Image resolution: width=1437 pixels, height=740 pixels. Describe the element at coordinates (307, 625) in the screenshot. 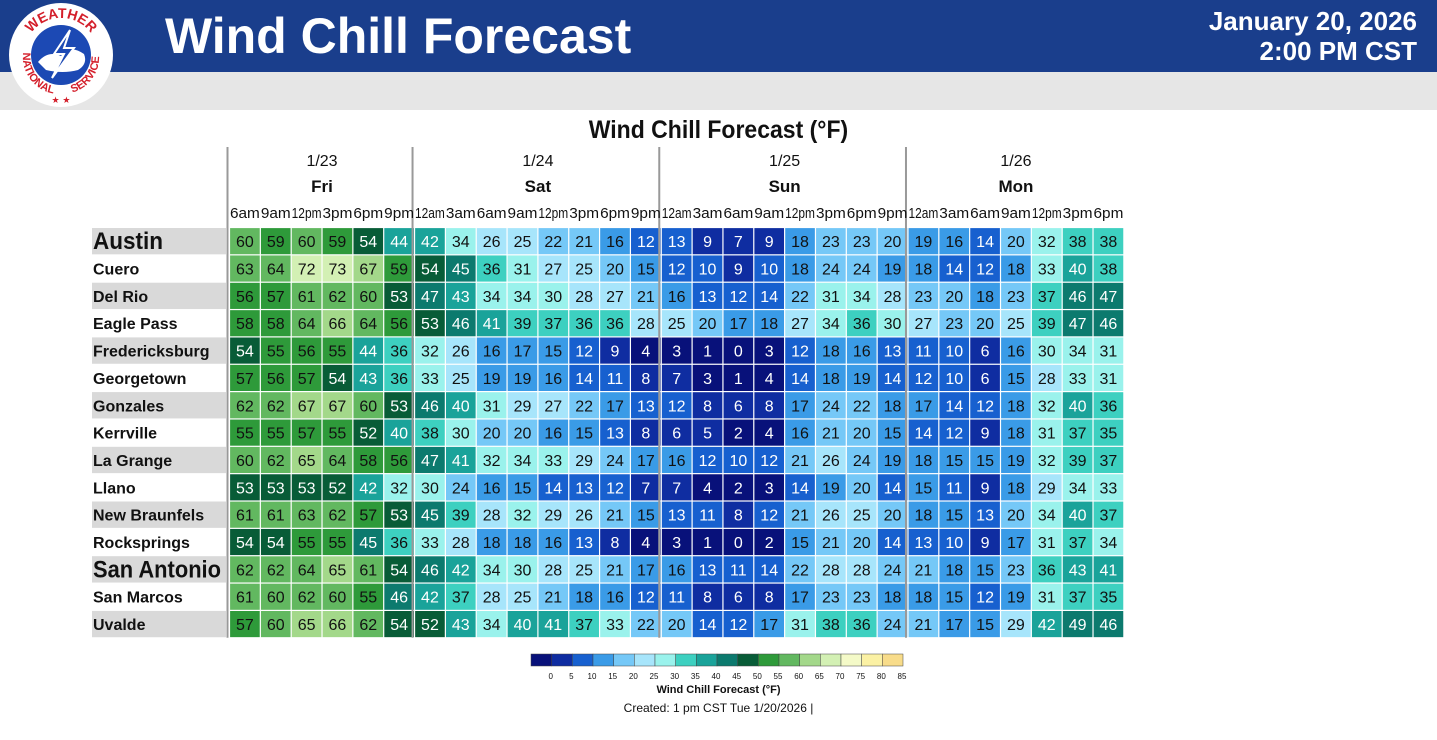

I see `cell-value: 65` at that location.